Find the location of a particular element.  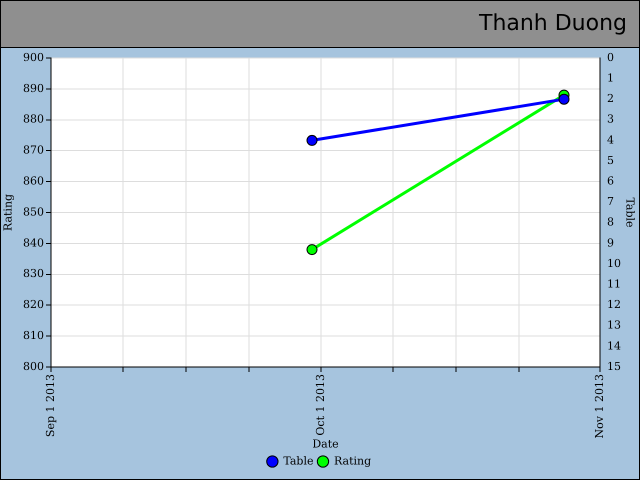

y-tick-label: 890 is located at coordinates (33, 88).